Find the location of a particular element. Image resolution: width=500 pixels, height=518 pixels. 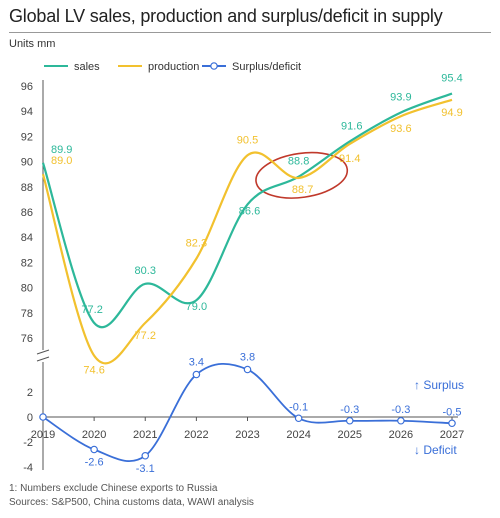

data-label-sales-2025: 91.6 is located at coordinates (351, 126).